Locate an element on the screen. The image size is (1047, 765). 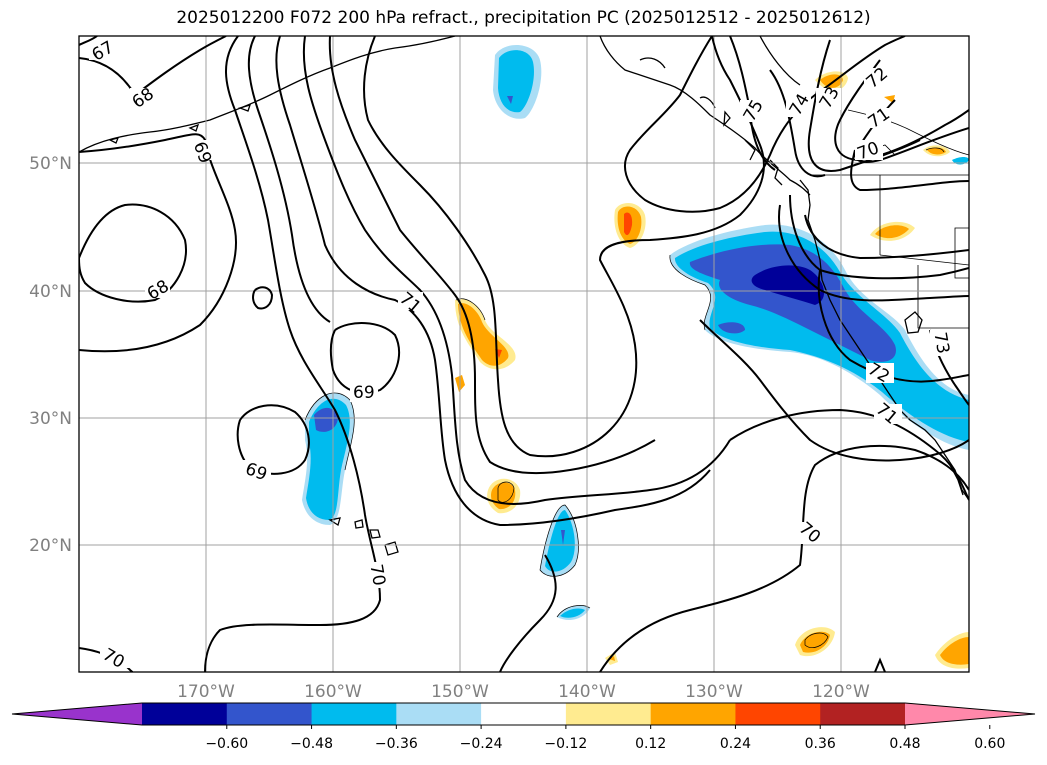
colorbar-tick-label: 0.24 is located at coordinates (735, 744).